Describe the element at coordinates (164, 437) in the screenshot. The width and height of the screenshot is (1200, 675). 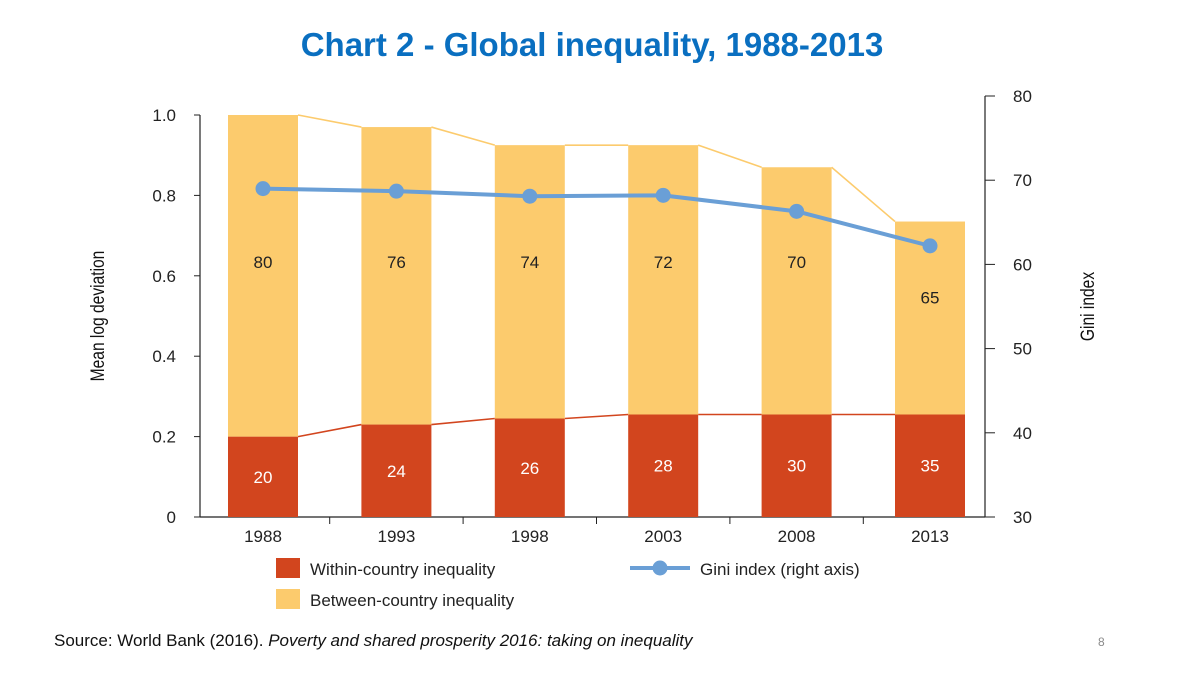
I see `left-tick-label: 0.2` at that location.